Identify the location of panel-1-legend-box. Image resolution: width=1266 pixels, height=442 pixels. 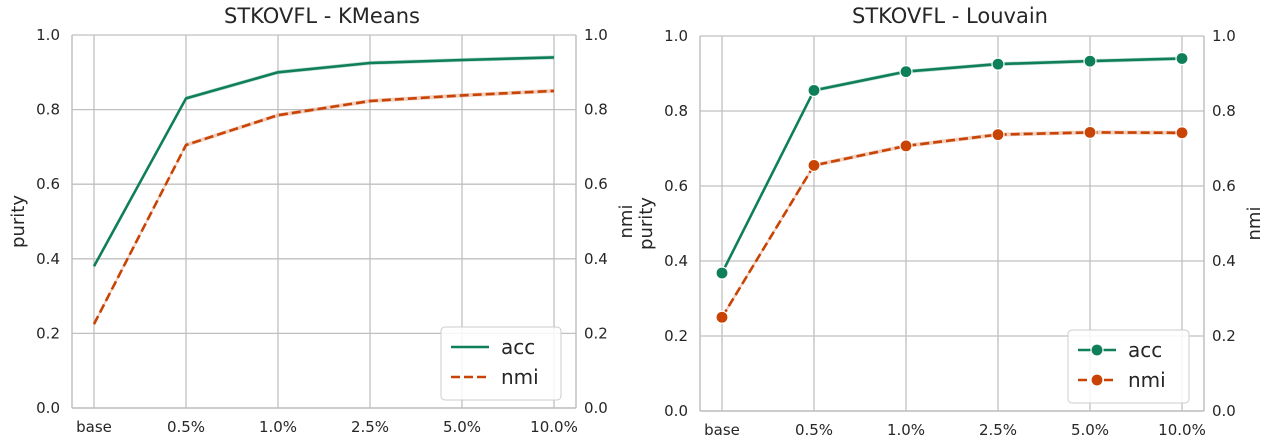
(501, 363).